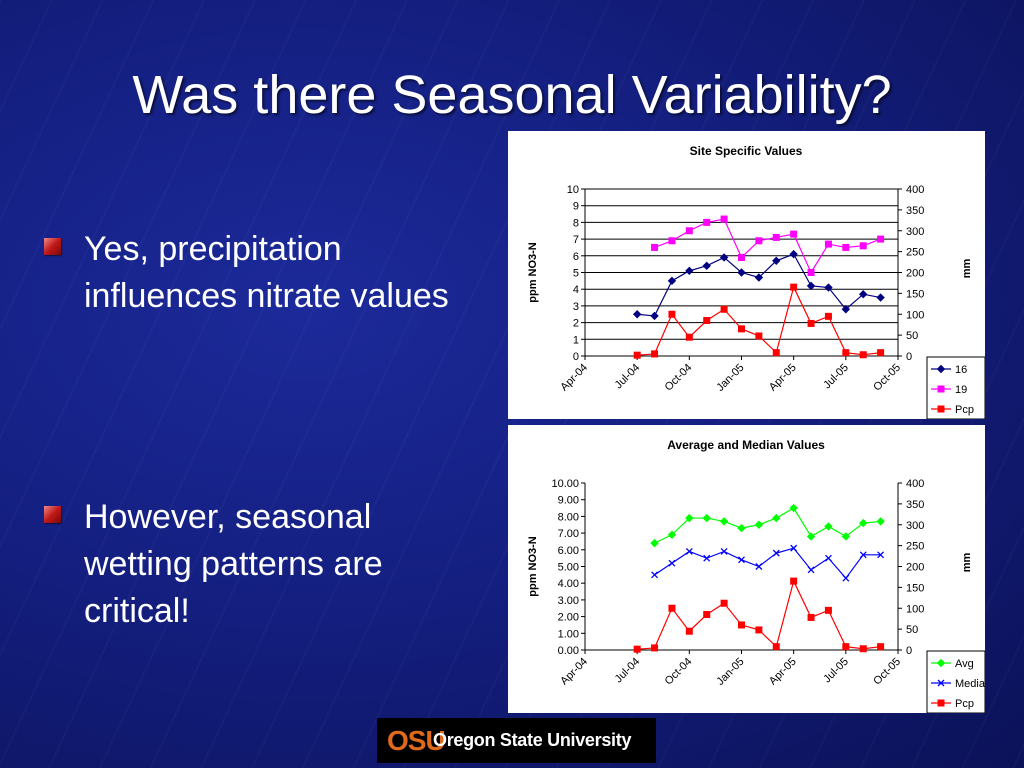 Image resolution: width=1024 pixels, height=768 pixels. Describe the element at coordinates (961, 390) in the screenshot. I see `legend-label: 19` at that location.